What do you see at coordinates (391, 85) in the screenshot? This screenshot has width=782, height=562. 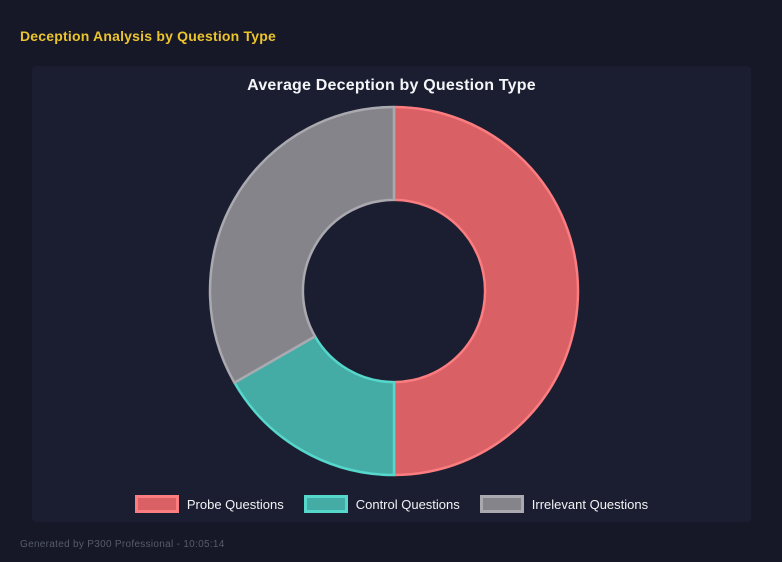 I see `chart-title: Average Deception by Question Type` at bounding box center [391, 85].